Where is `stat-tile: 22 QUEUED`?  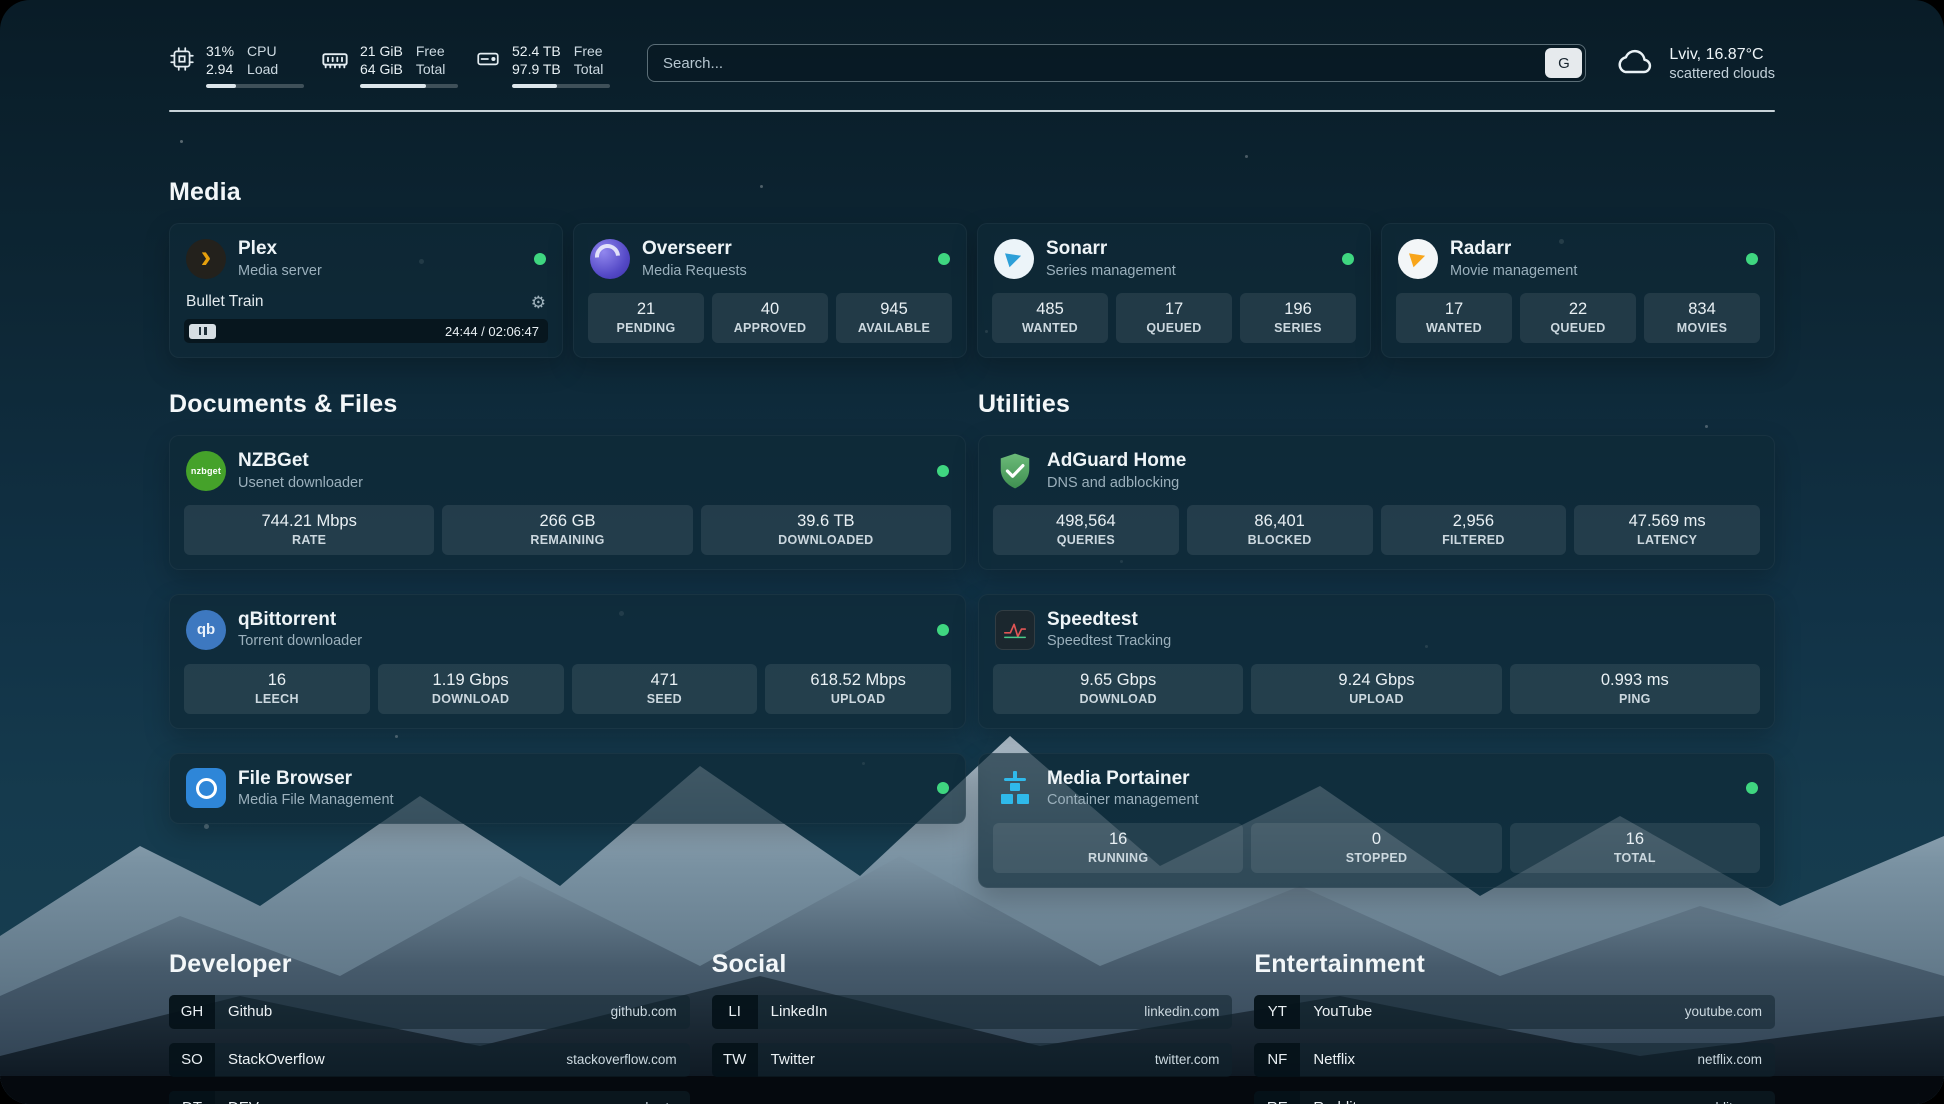 stat-tile: 22 QUEUED is located at coordinates (1578, 318).